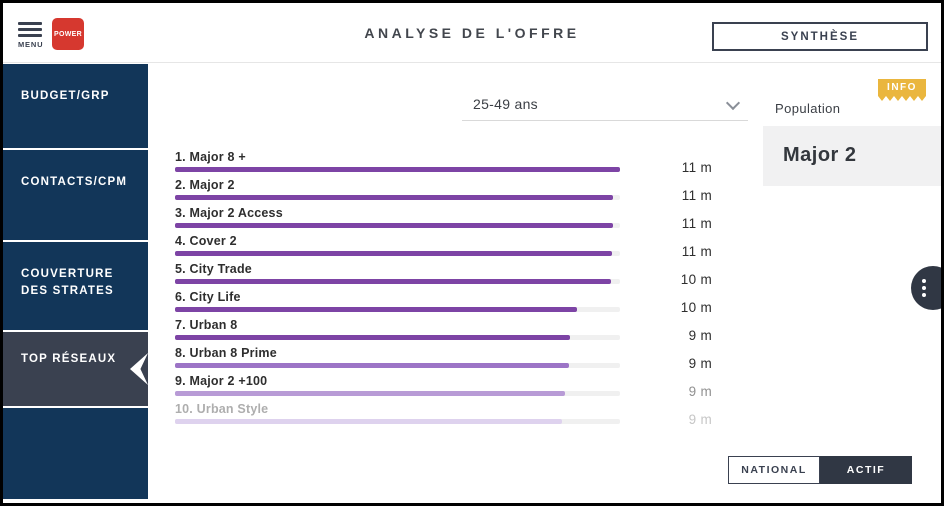  I want to click on network-label: 6. City Life, so click(208, 297).